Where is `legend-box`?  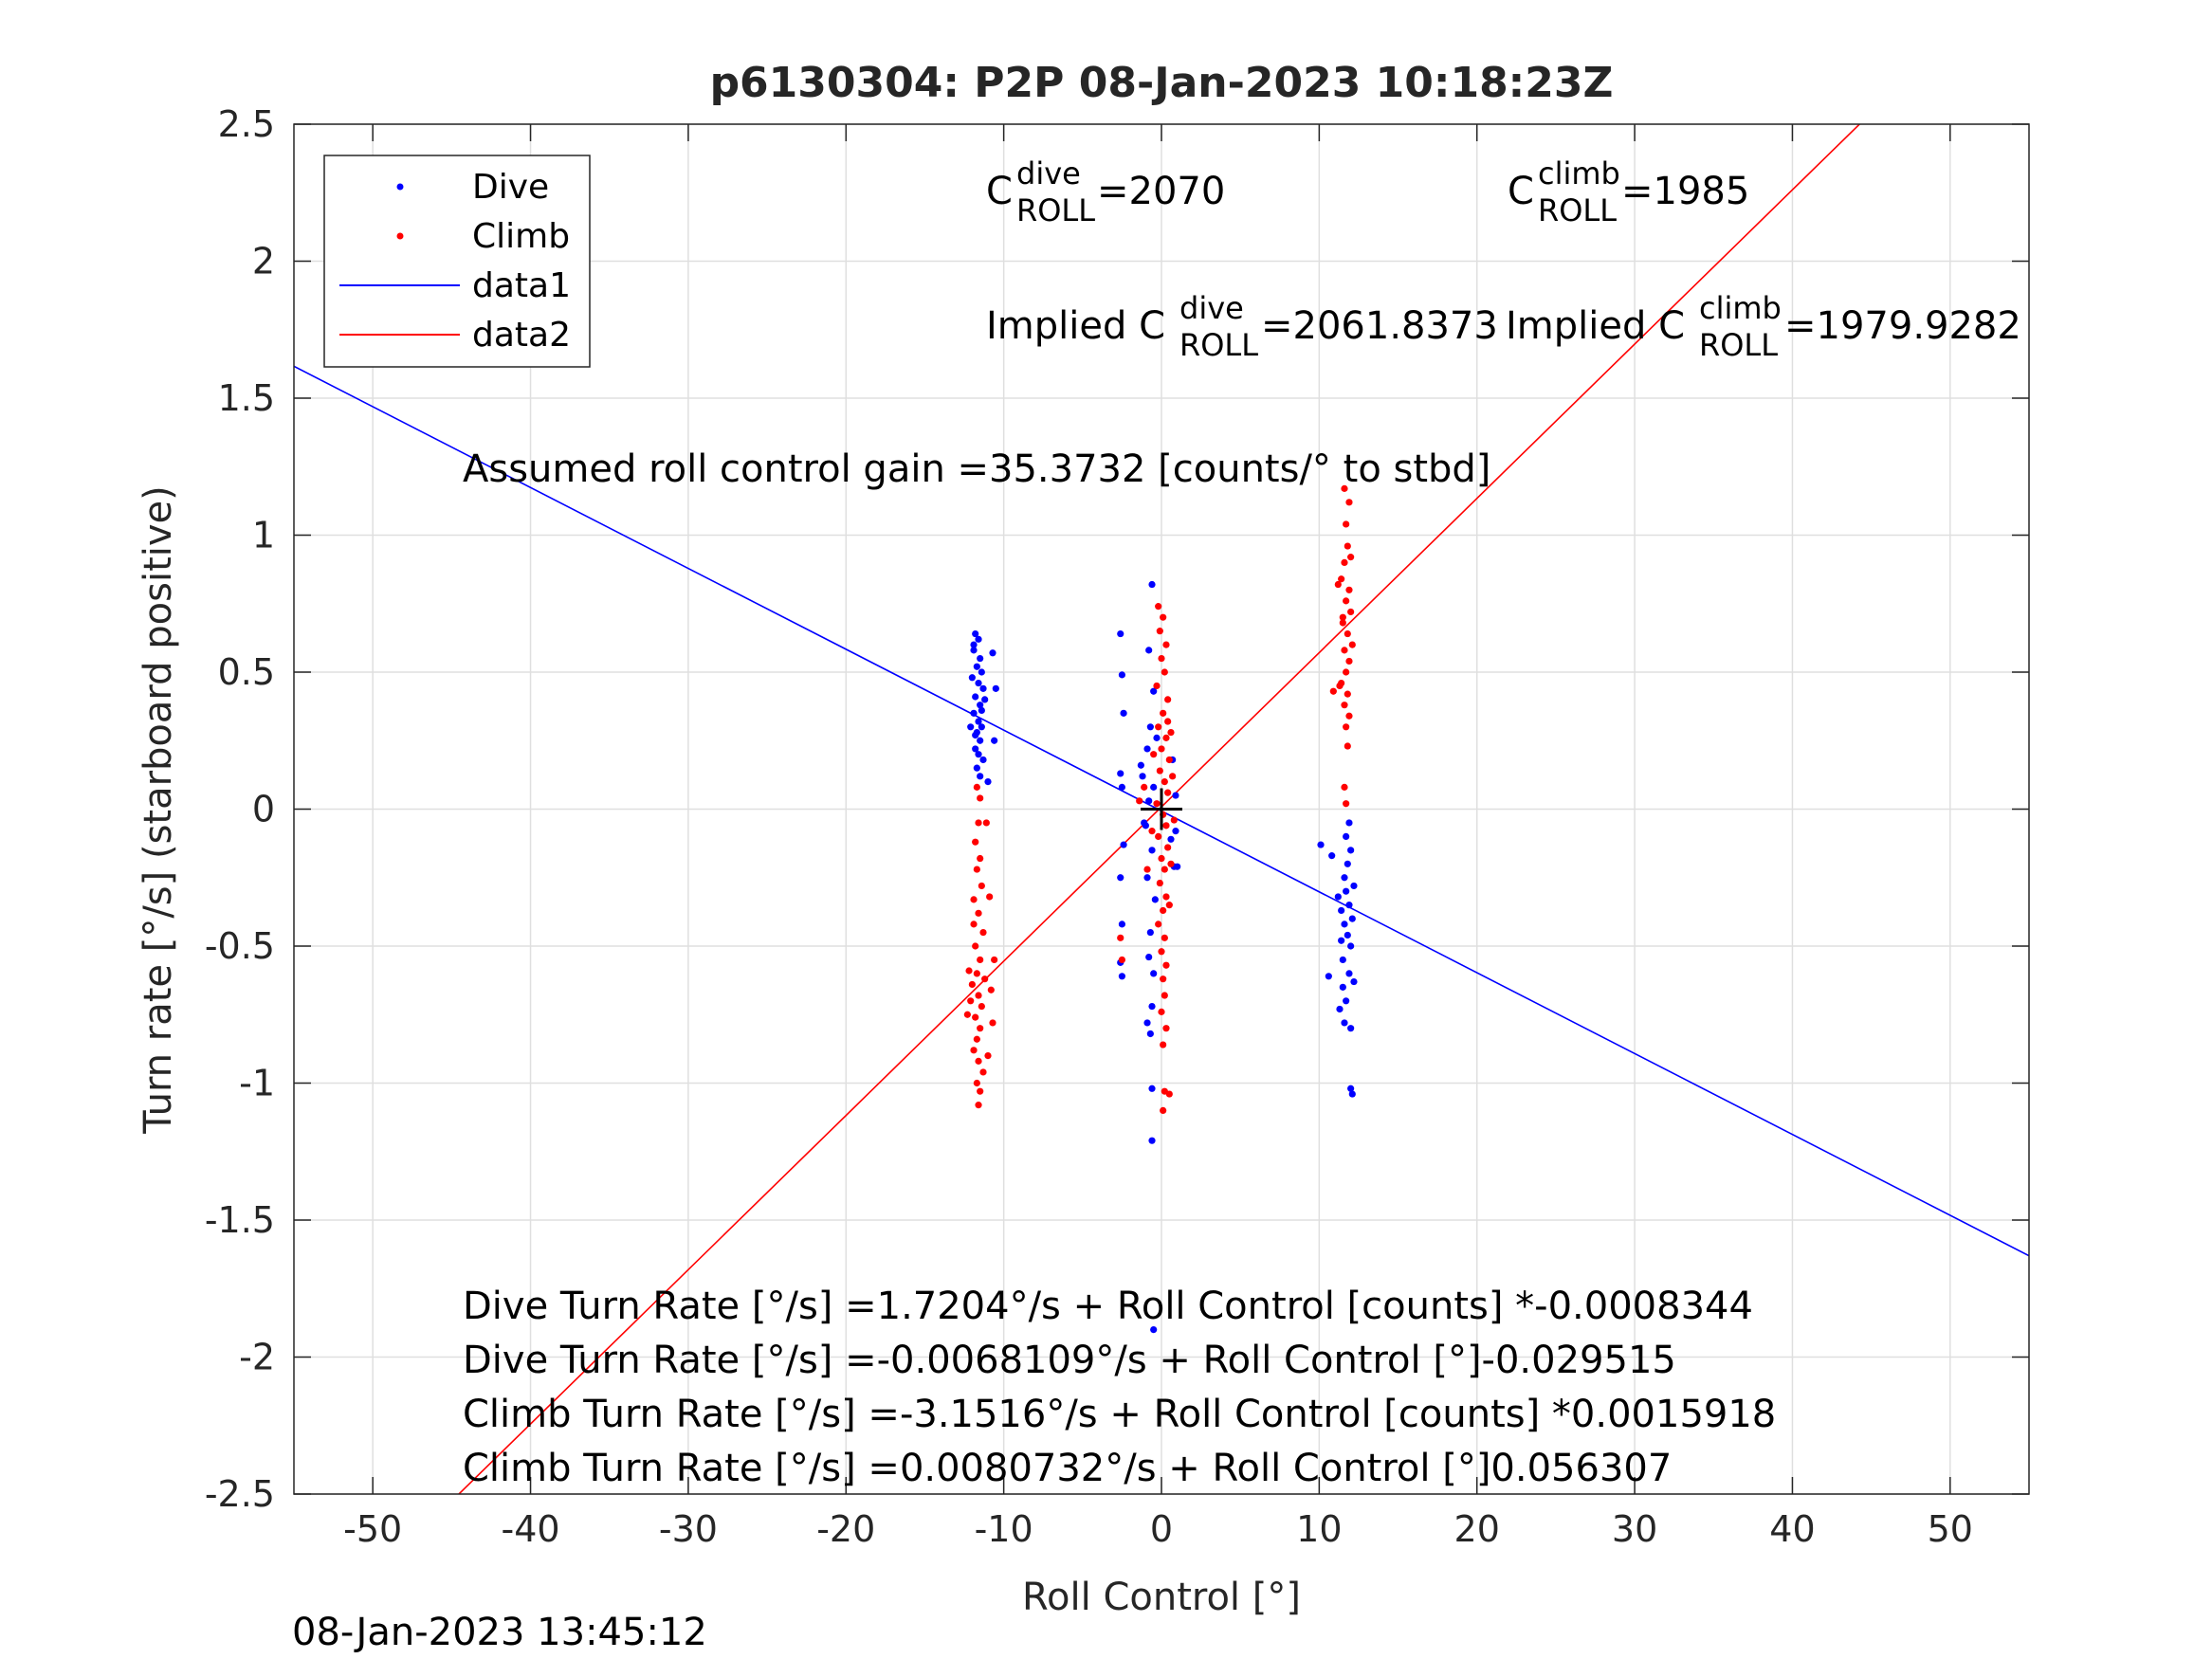 legend-box is located at coordinates (457, 261).